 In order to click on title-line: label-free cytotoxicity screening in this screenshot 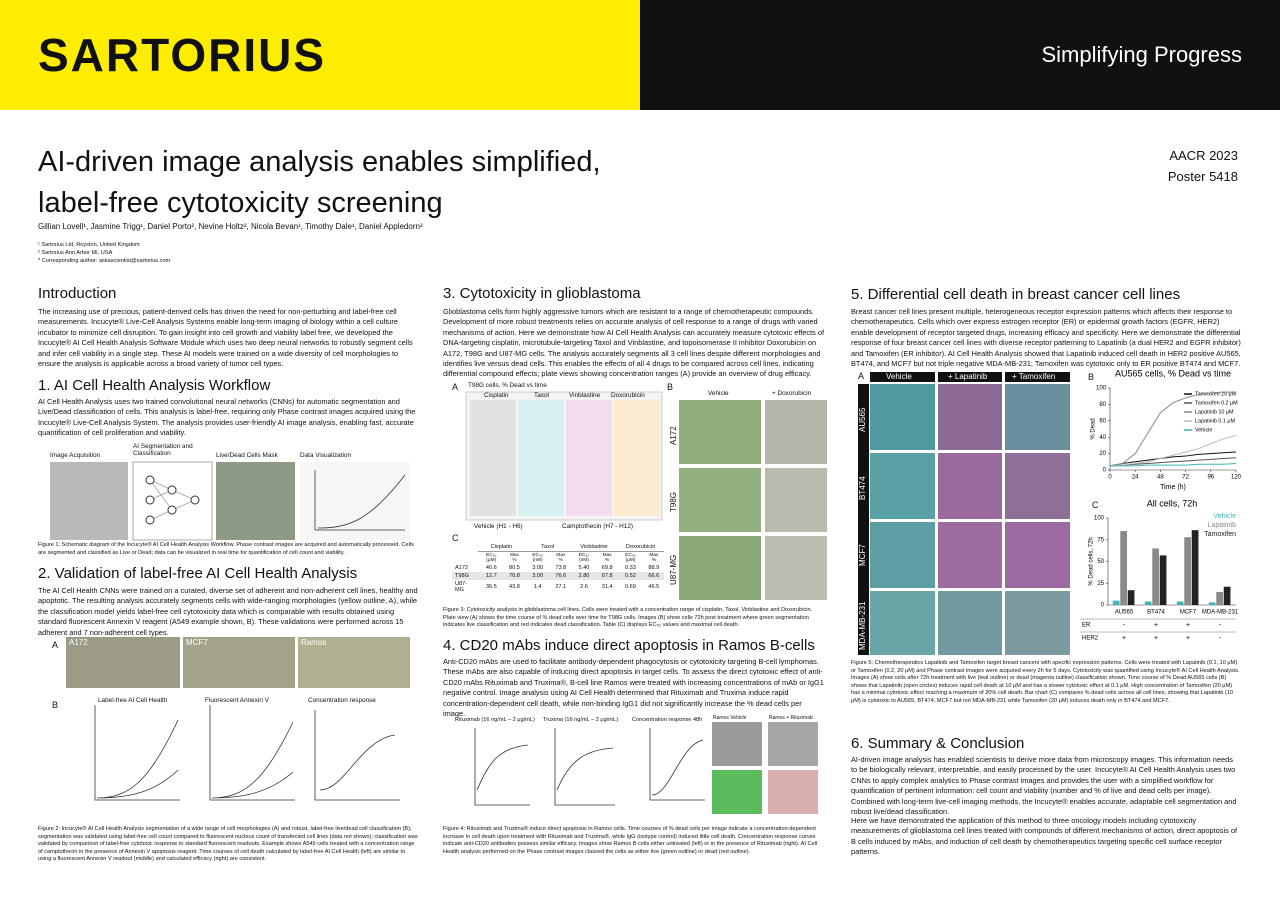, I will do `click(240, 203)`.